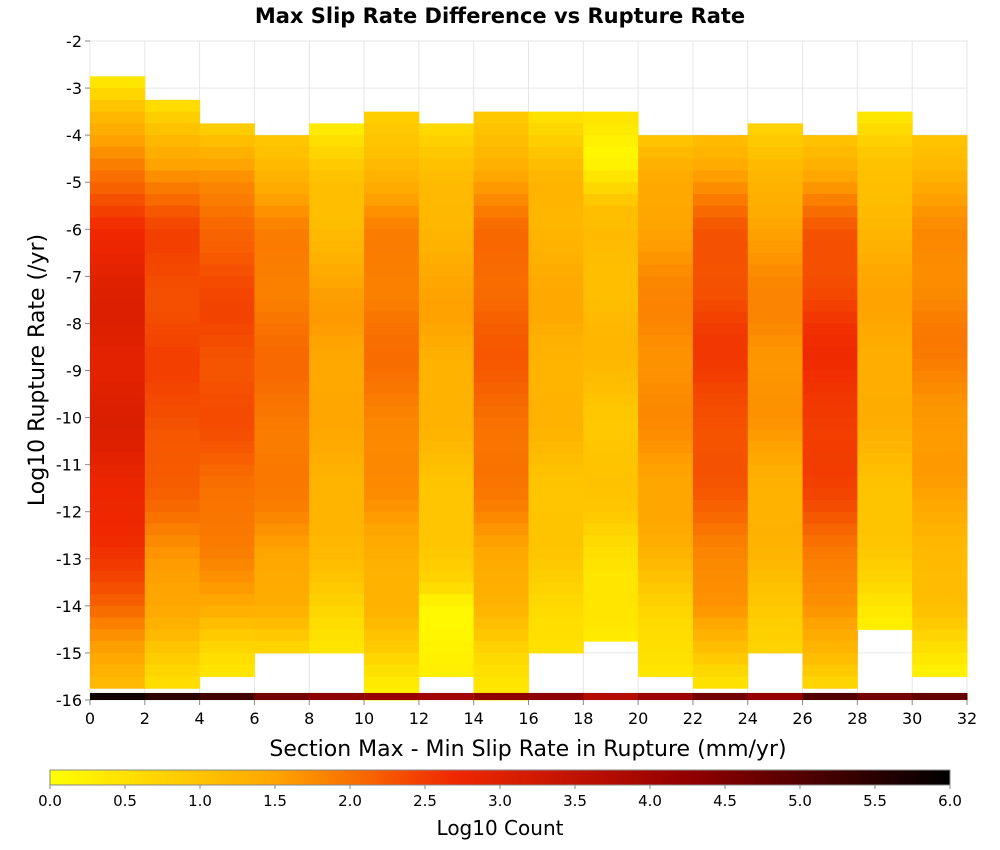 The width and height of the screenshot is (1000, 850). What do you see at coordinates (69, 606) in the screenshot?
I see `y-tick-label: -14` at bounding box center [69, 606].